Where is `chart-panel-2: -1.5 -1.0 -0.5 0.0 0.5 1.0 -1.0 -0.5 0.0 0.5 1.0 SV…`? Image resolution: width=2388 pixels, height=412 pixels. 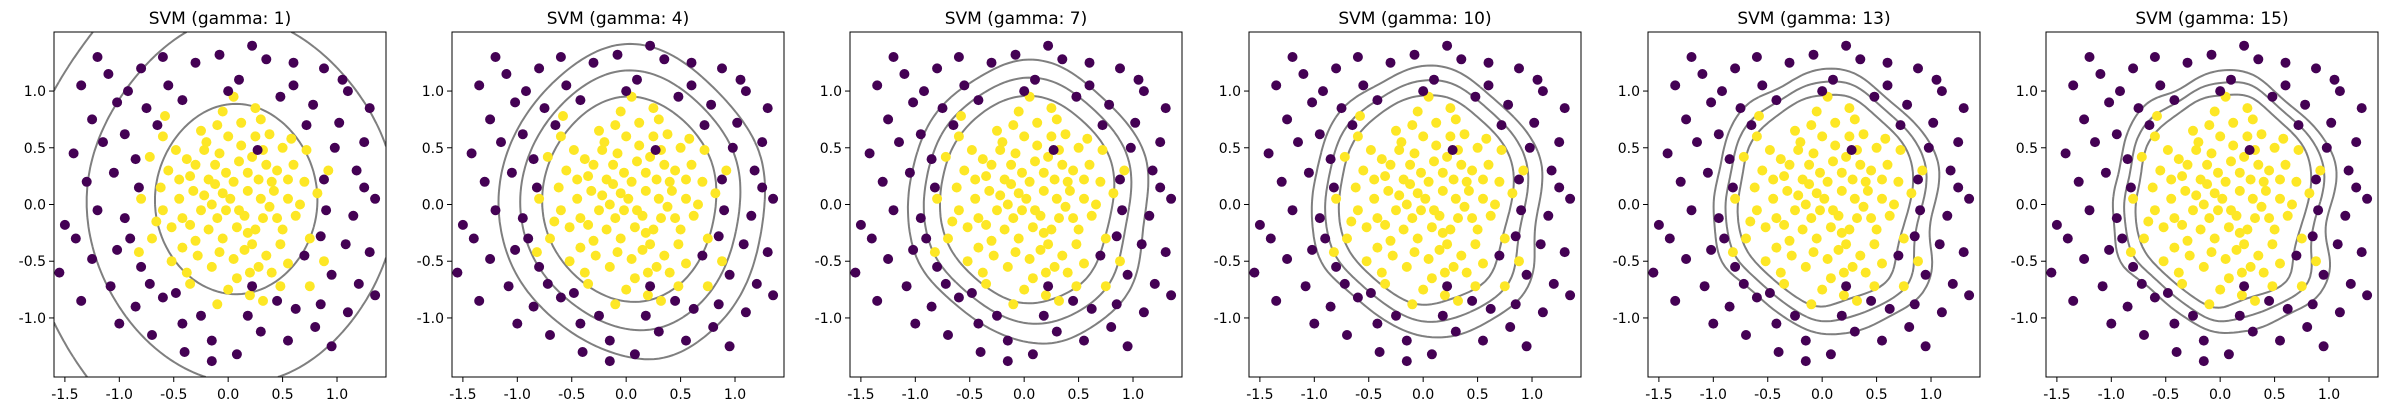 chart-panel-2: -1.5 -1.0 -0.5 0.0 0.5 1.0 -1.0 -0.5 0.0 0.5 1.0 SV… is located at coordinates (601, 206).